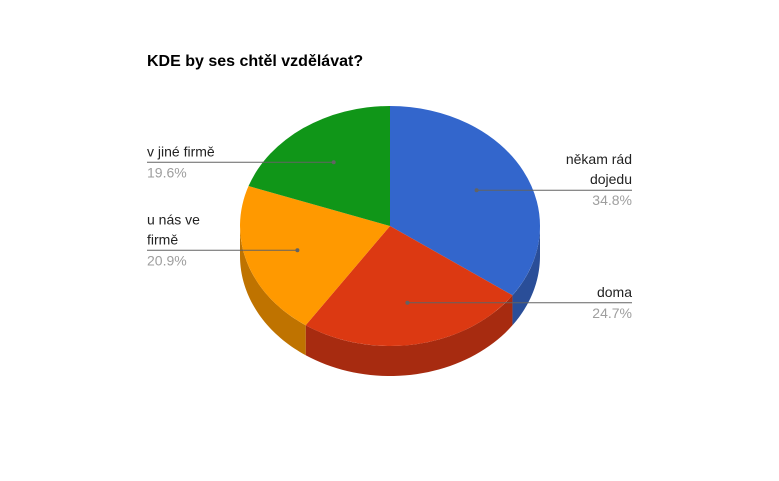 The width and height of the screenshot is (779, 481). Describe the element at coordinates (612, 313) in the screenshot. I see `slice-percent-1: 24.7%` at that location.